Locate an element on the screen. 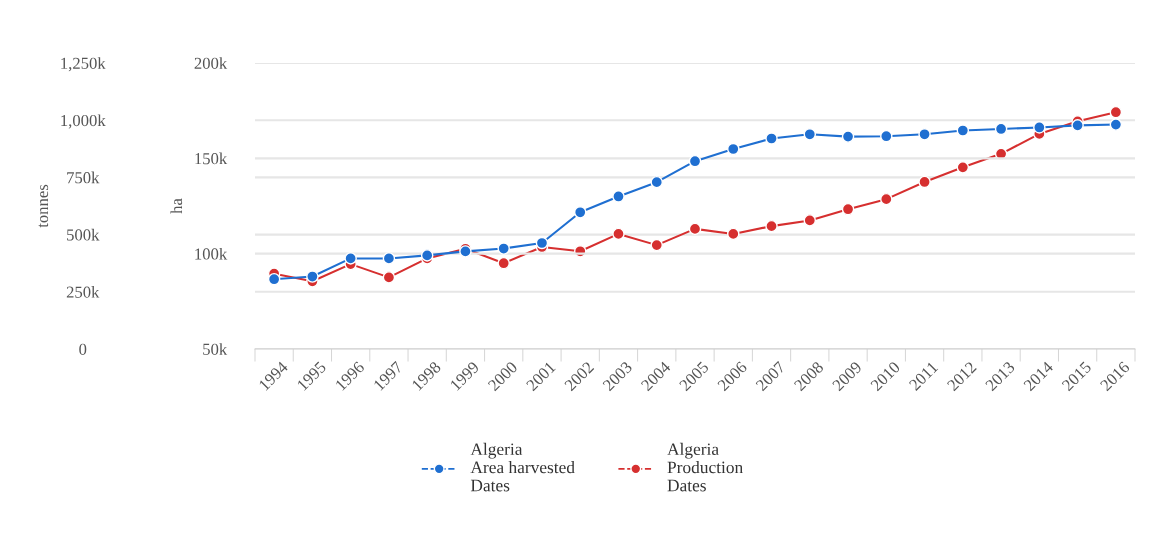 The height and width of the screenshot is (534, 1165). legend-label: Algeria Production Dates is located at coordinates (705, 467).